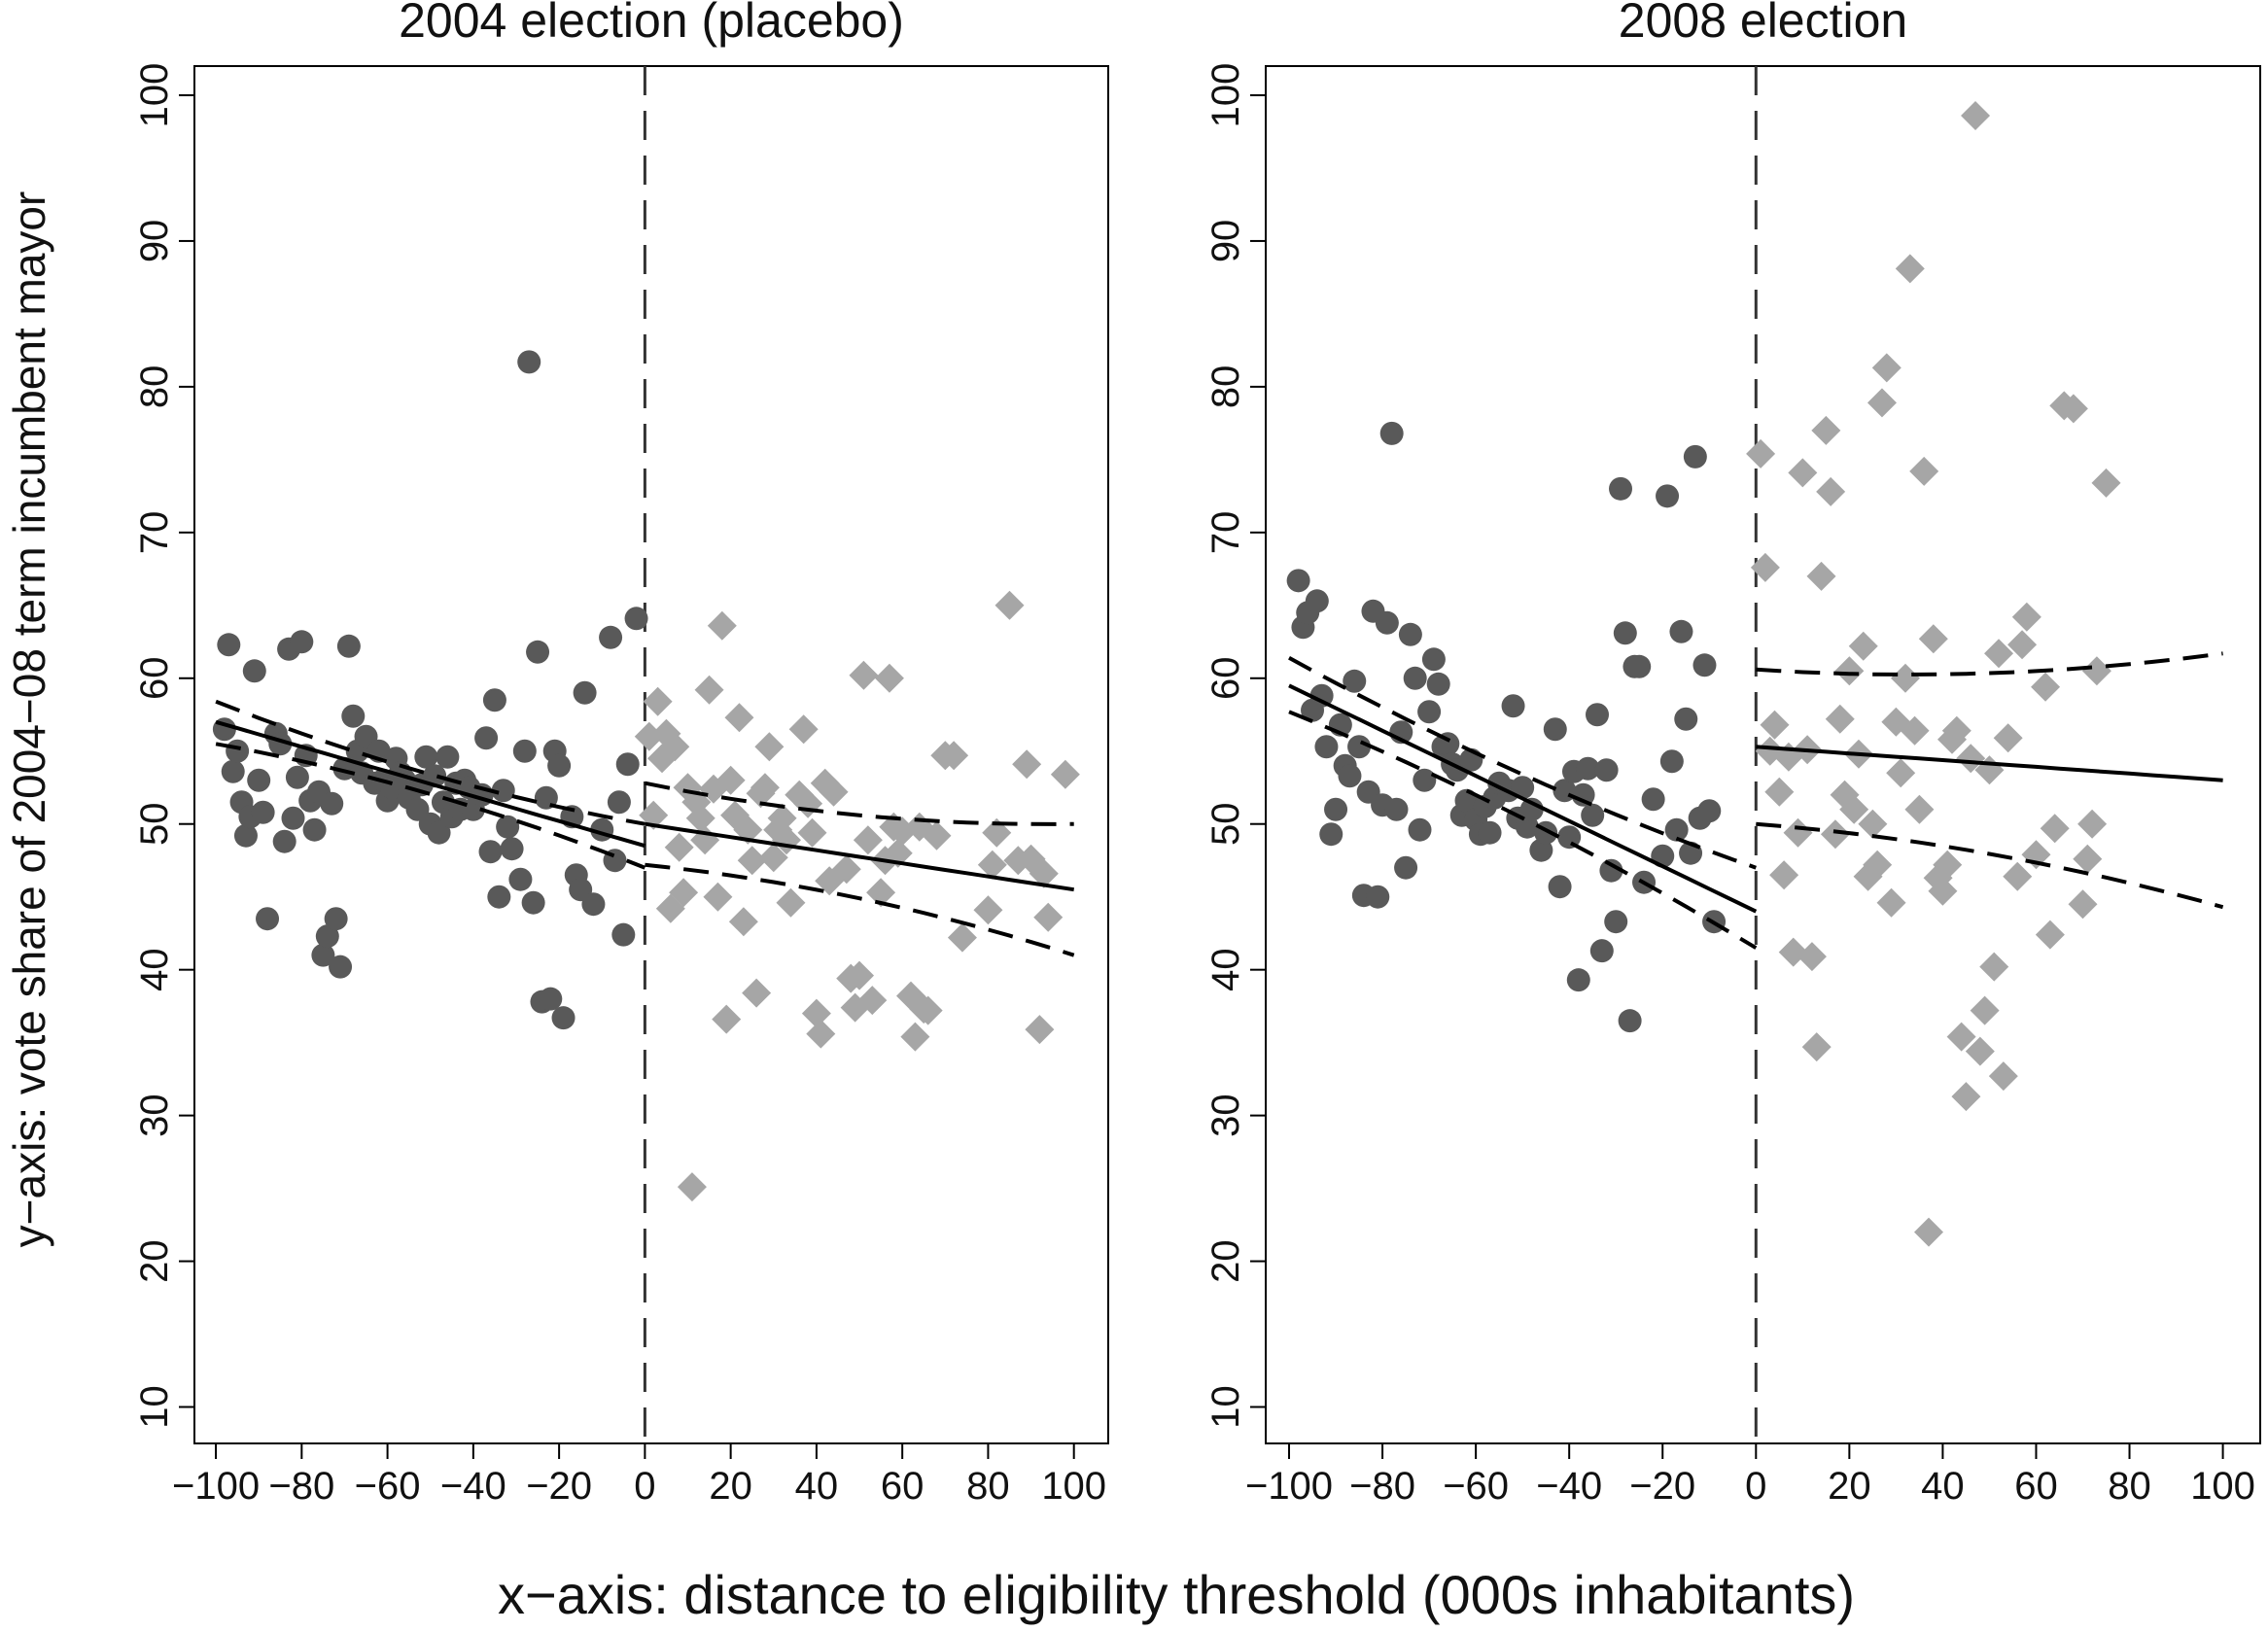  What do you see at coordinates (903, 1486) in the screenshot?
I see `x-tick-label: 60` at bounding box center [903, 1486].